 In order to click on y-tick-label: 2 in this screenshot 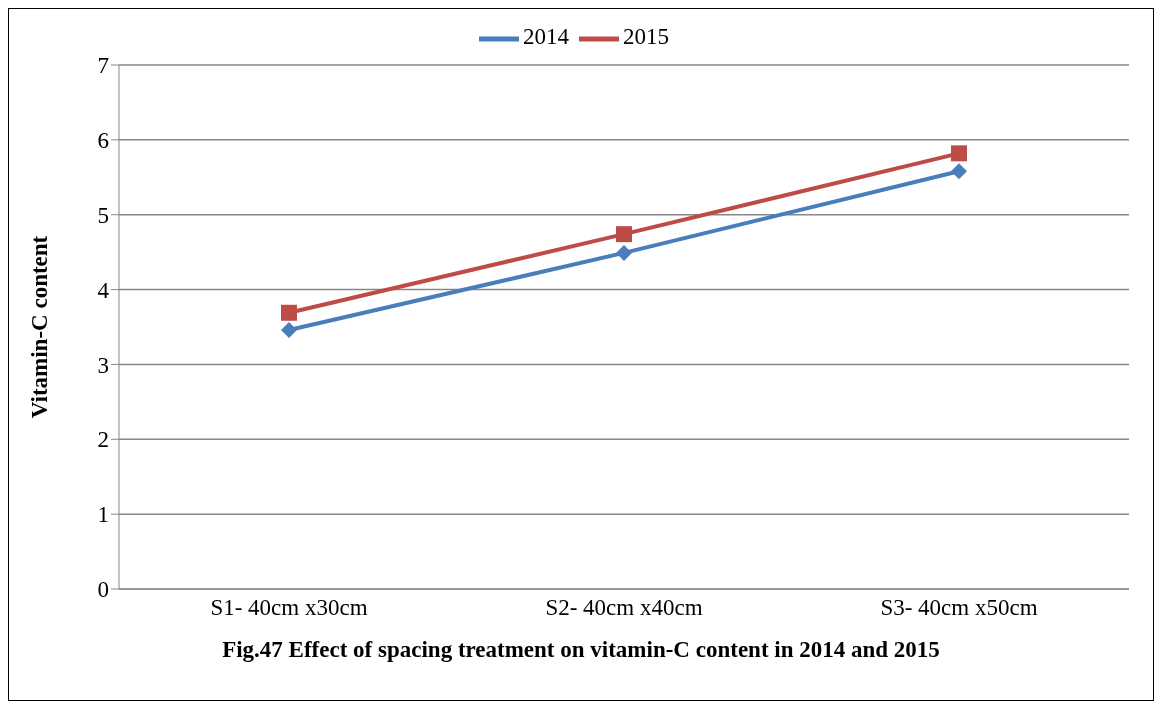, I will do `click(103, 440)`.